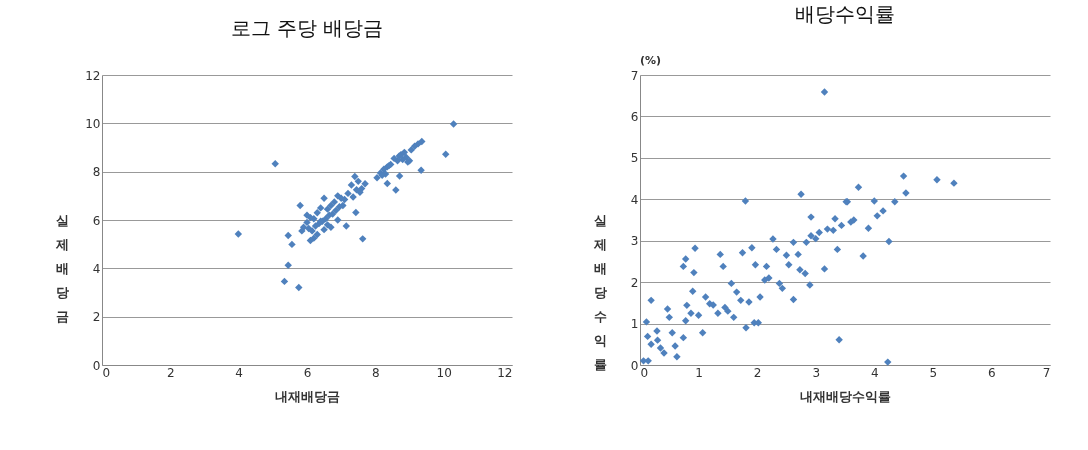 The width and height of the screenshot is (1088, 450). Describe the element at coordinates (307, 396) in the screenshot. I see `x-axis-title: 내재배당금` at that location.